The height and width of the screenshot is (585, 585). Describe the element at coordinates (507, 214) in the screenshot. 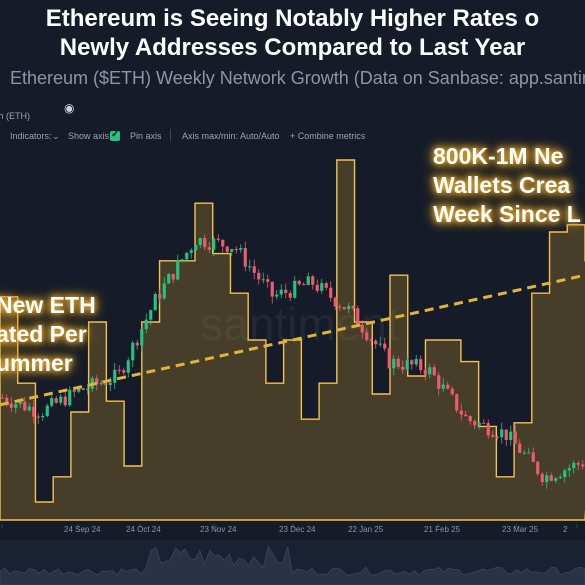

I see `annotation-right-line-3: Week Since L` at that location.